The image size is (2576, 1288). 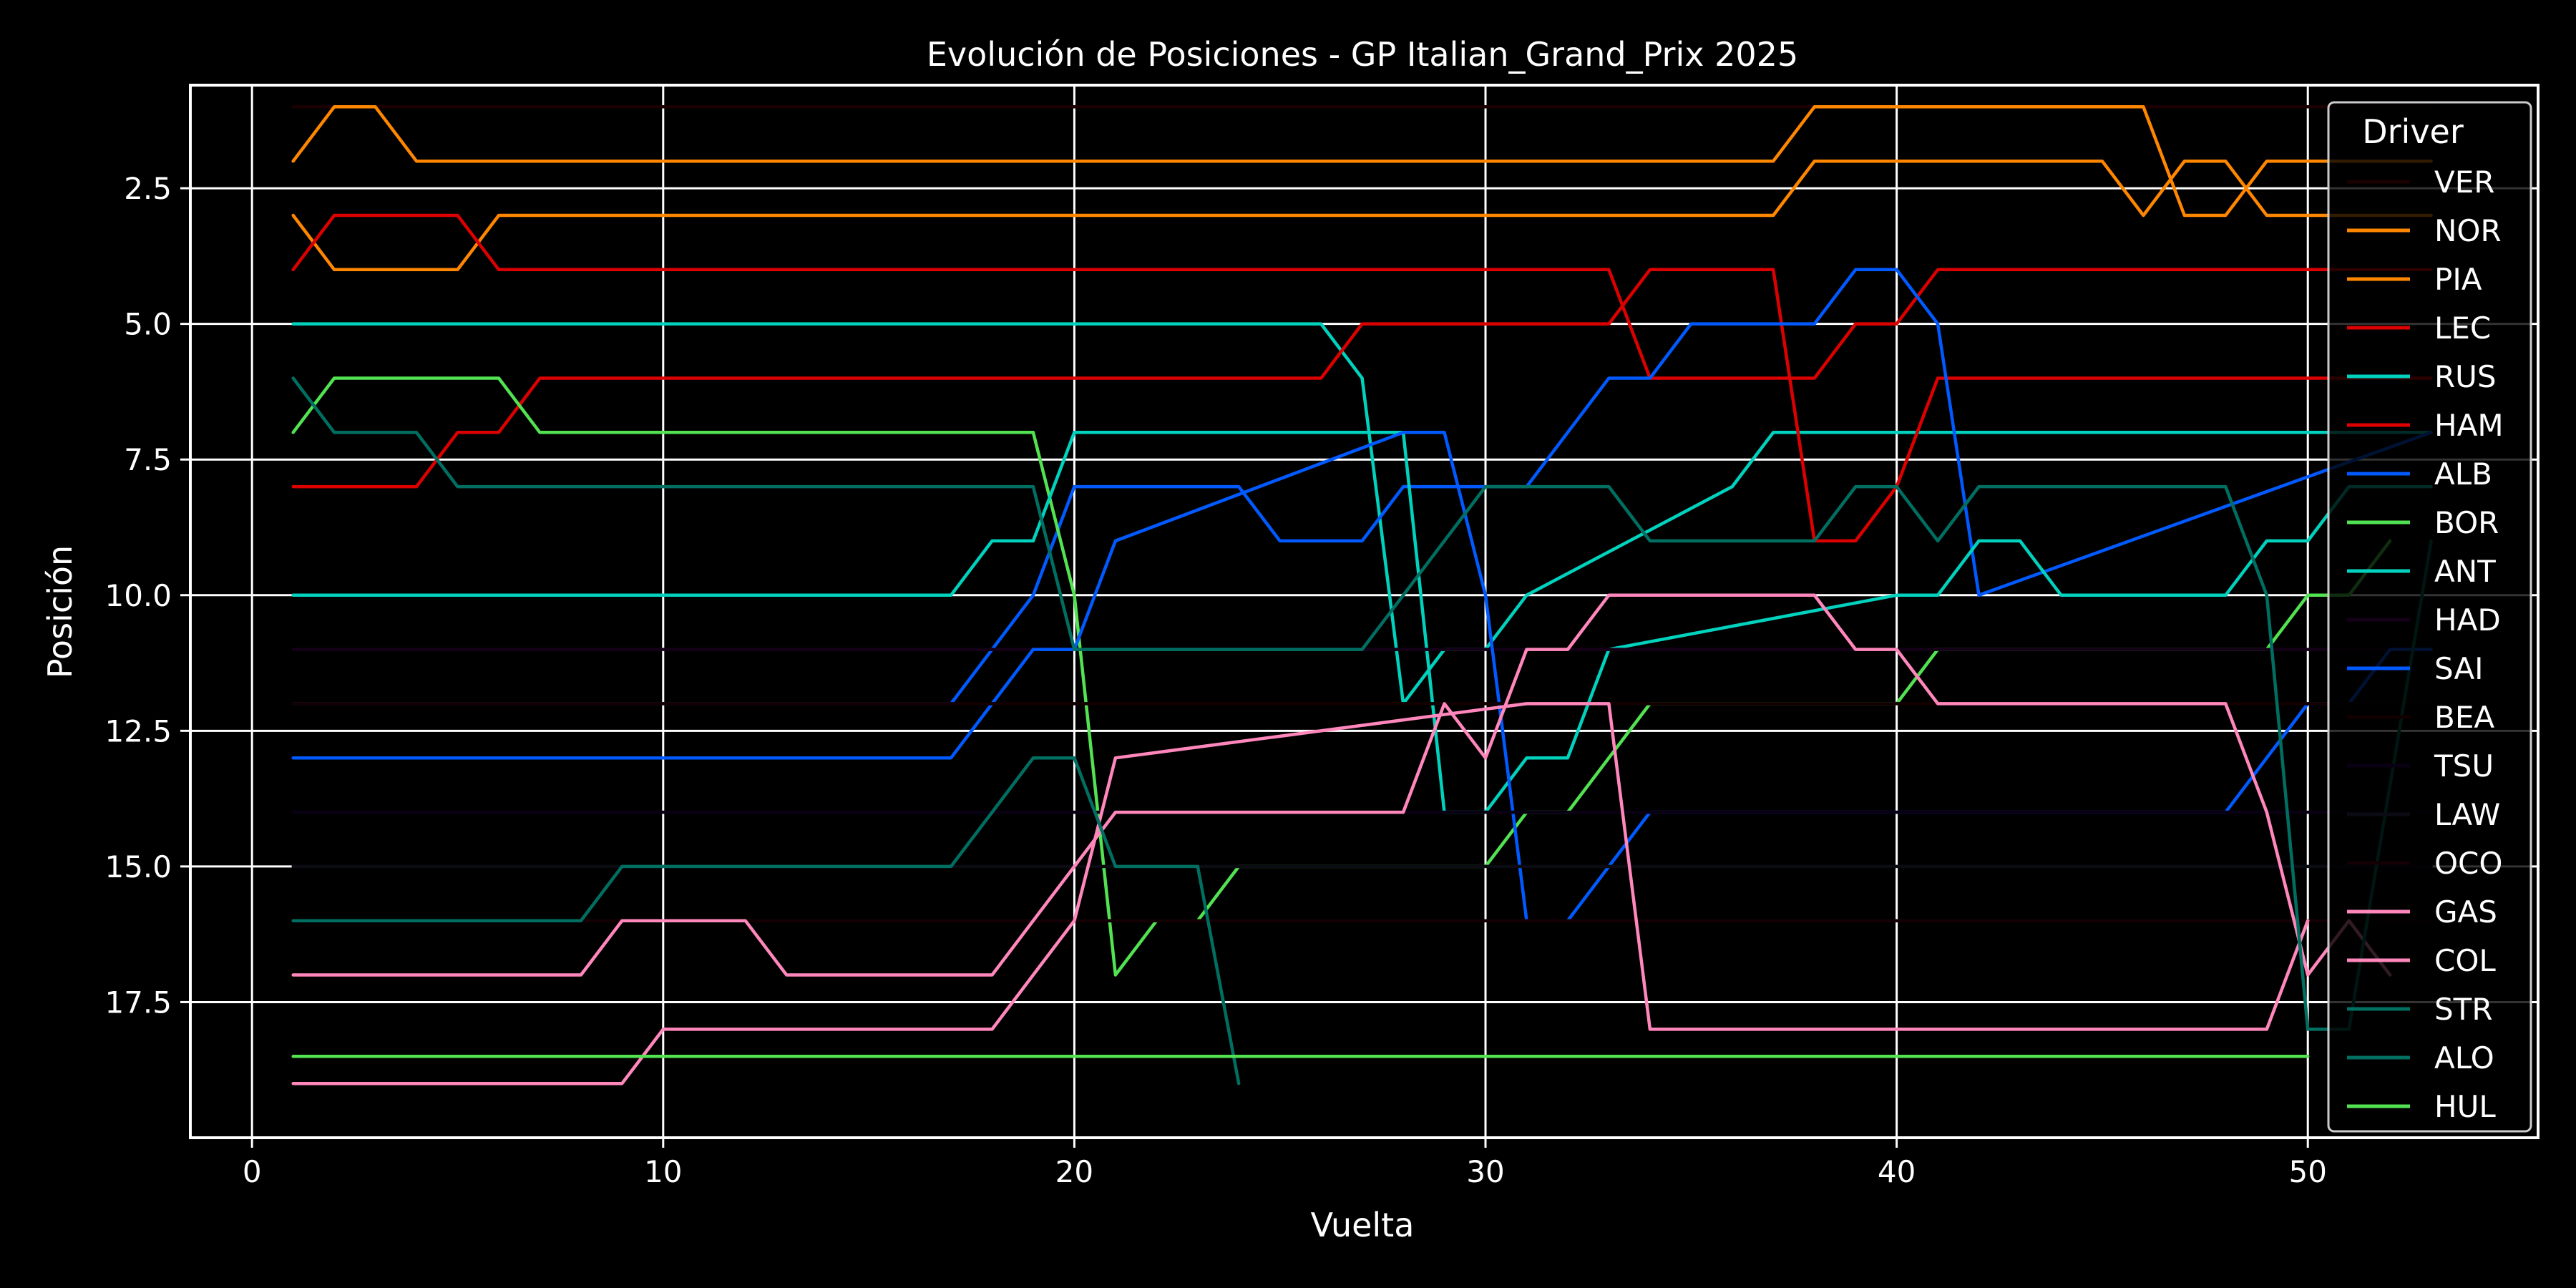 What do you see at coordinates (2465, 1106) in the screenshot?
I see `legend-label-hul: HUL` at bounding box center [2465, 1106].